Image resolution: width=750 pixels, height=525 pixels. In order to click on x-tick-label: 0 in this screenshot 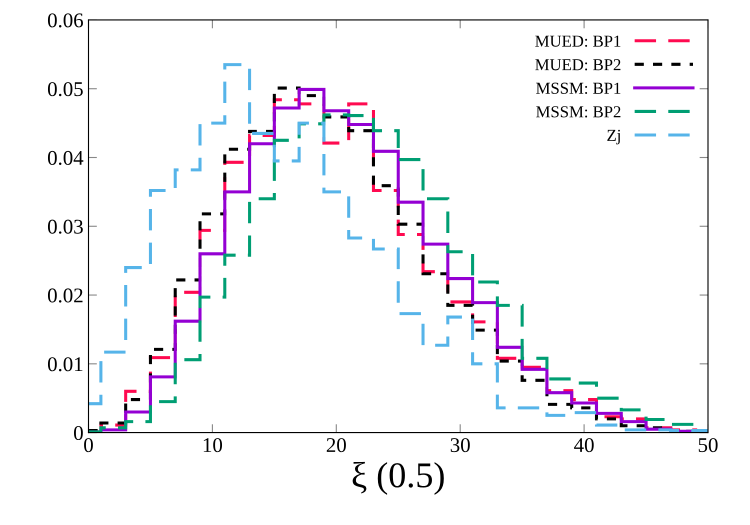, I will do `click(88, 445)`.